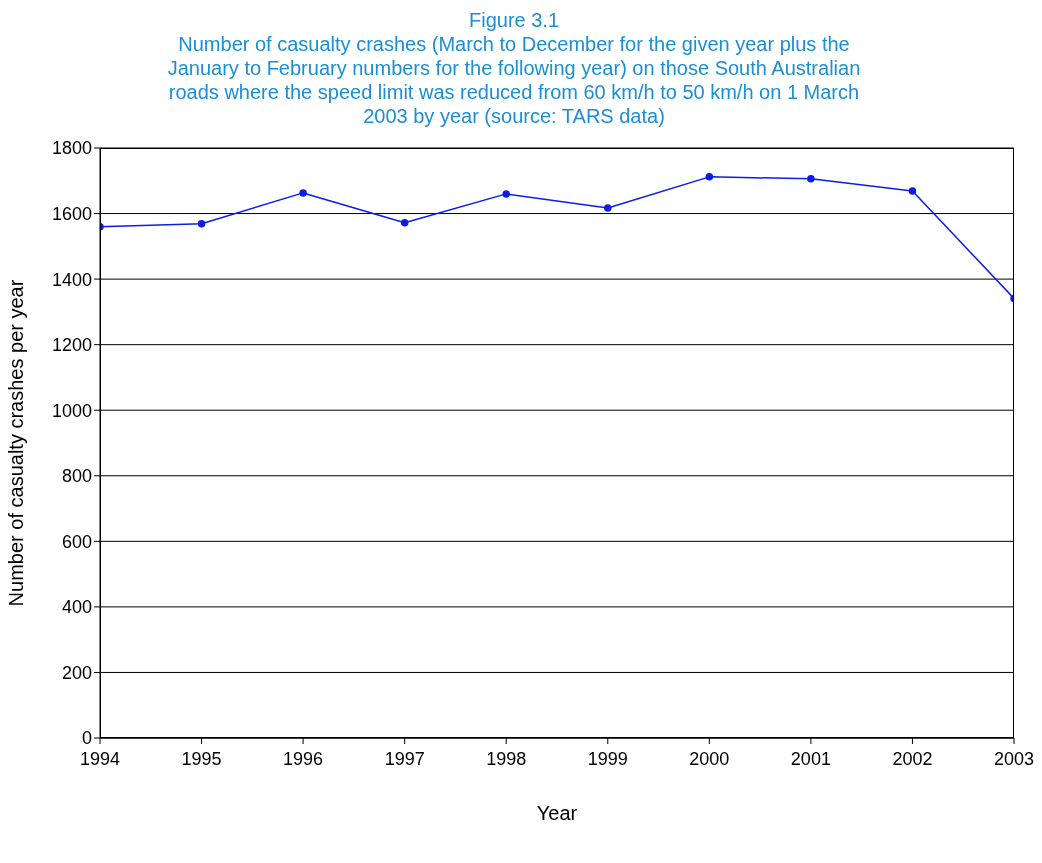 The image size is (1042, 863). Describe the element at coordinates (514, 80) in the screenshot. I see `chart-subtitle: Number of casualty crashes (March to December for the given year plus the January to February numbers for the following year) on those South Australian roads where the speed limit was reduced from 60 km/h to 50 km/h on 1 March 2003 by year (source: TARS data)` at that location.